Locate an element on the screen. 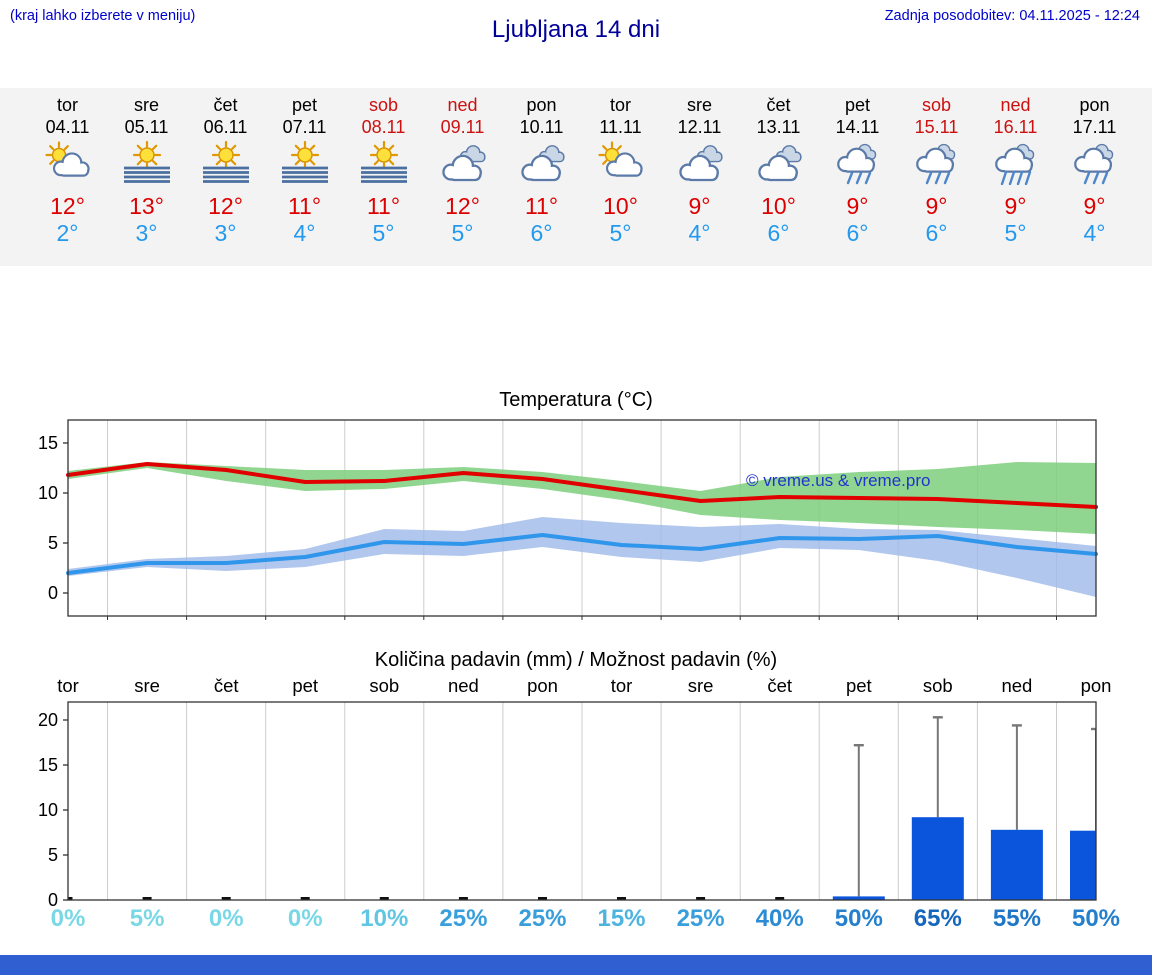 The width and height of the screenshot is (1152, 975). forecast-day-12: ned 16.11 9° 5° is located at coordinates (1015, 180).